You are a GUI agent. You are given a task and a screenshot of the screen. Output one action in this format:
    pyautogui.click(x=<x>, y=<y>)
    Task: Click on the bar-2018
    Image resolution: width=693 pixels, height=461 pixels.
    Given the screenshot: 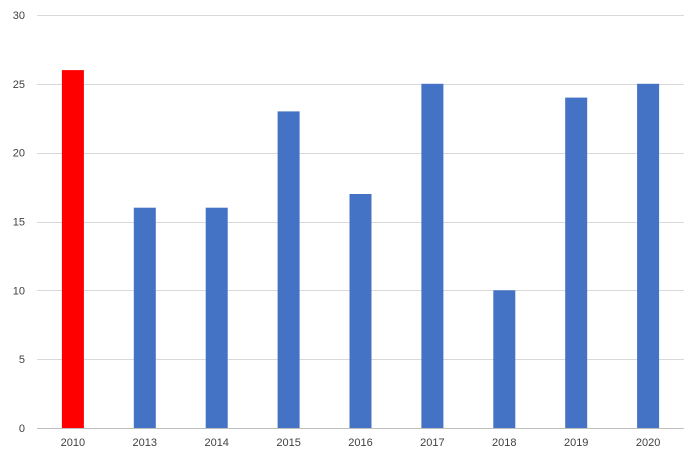 What is the action you would take?
    pyautogui.click(x=504, y=359)
    